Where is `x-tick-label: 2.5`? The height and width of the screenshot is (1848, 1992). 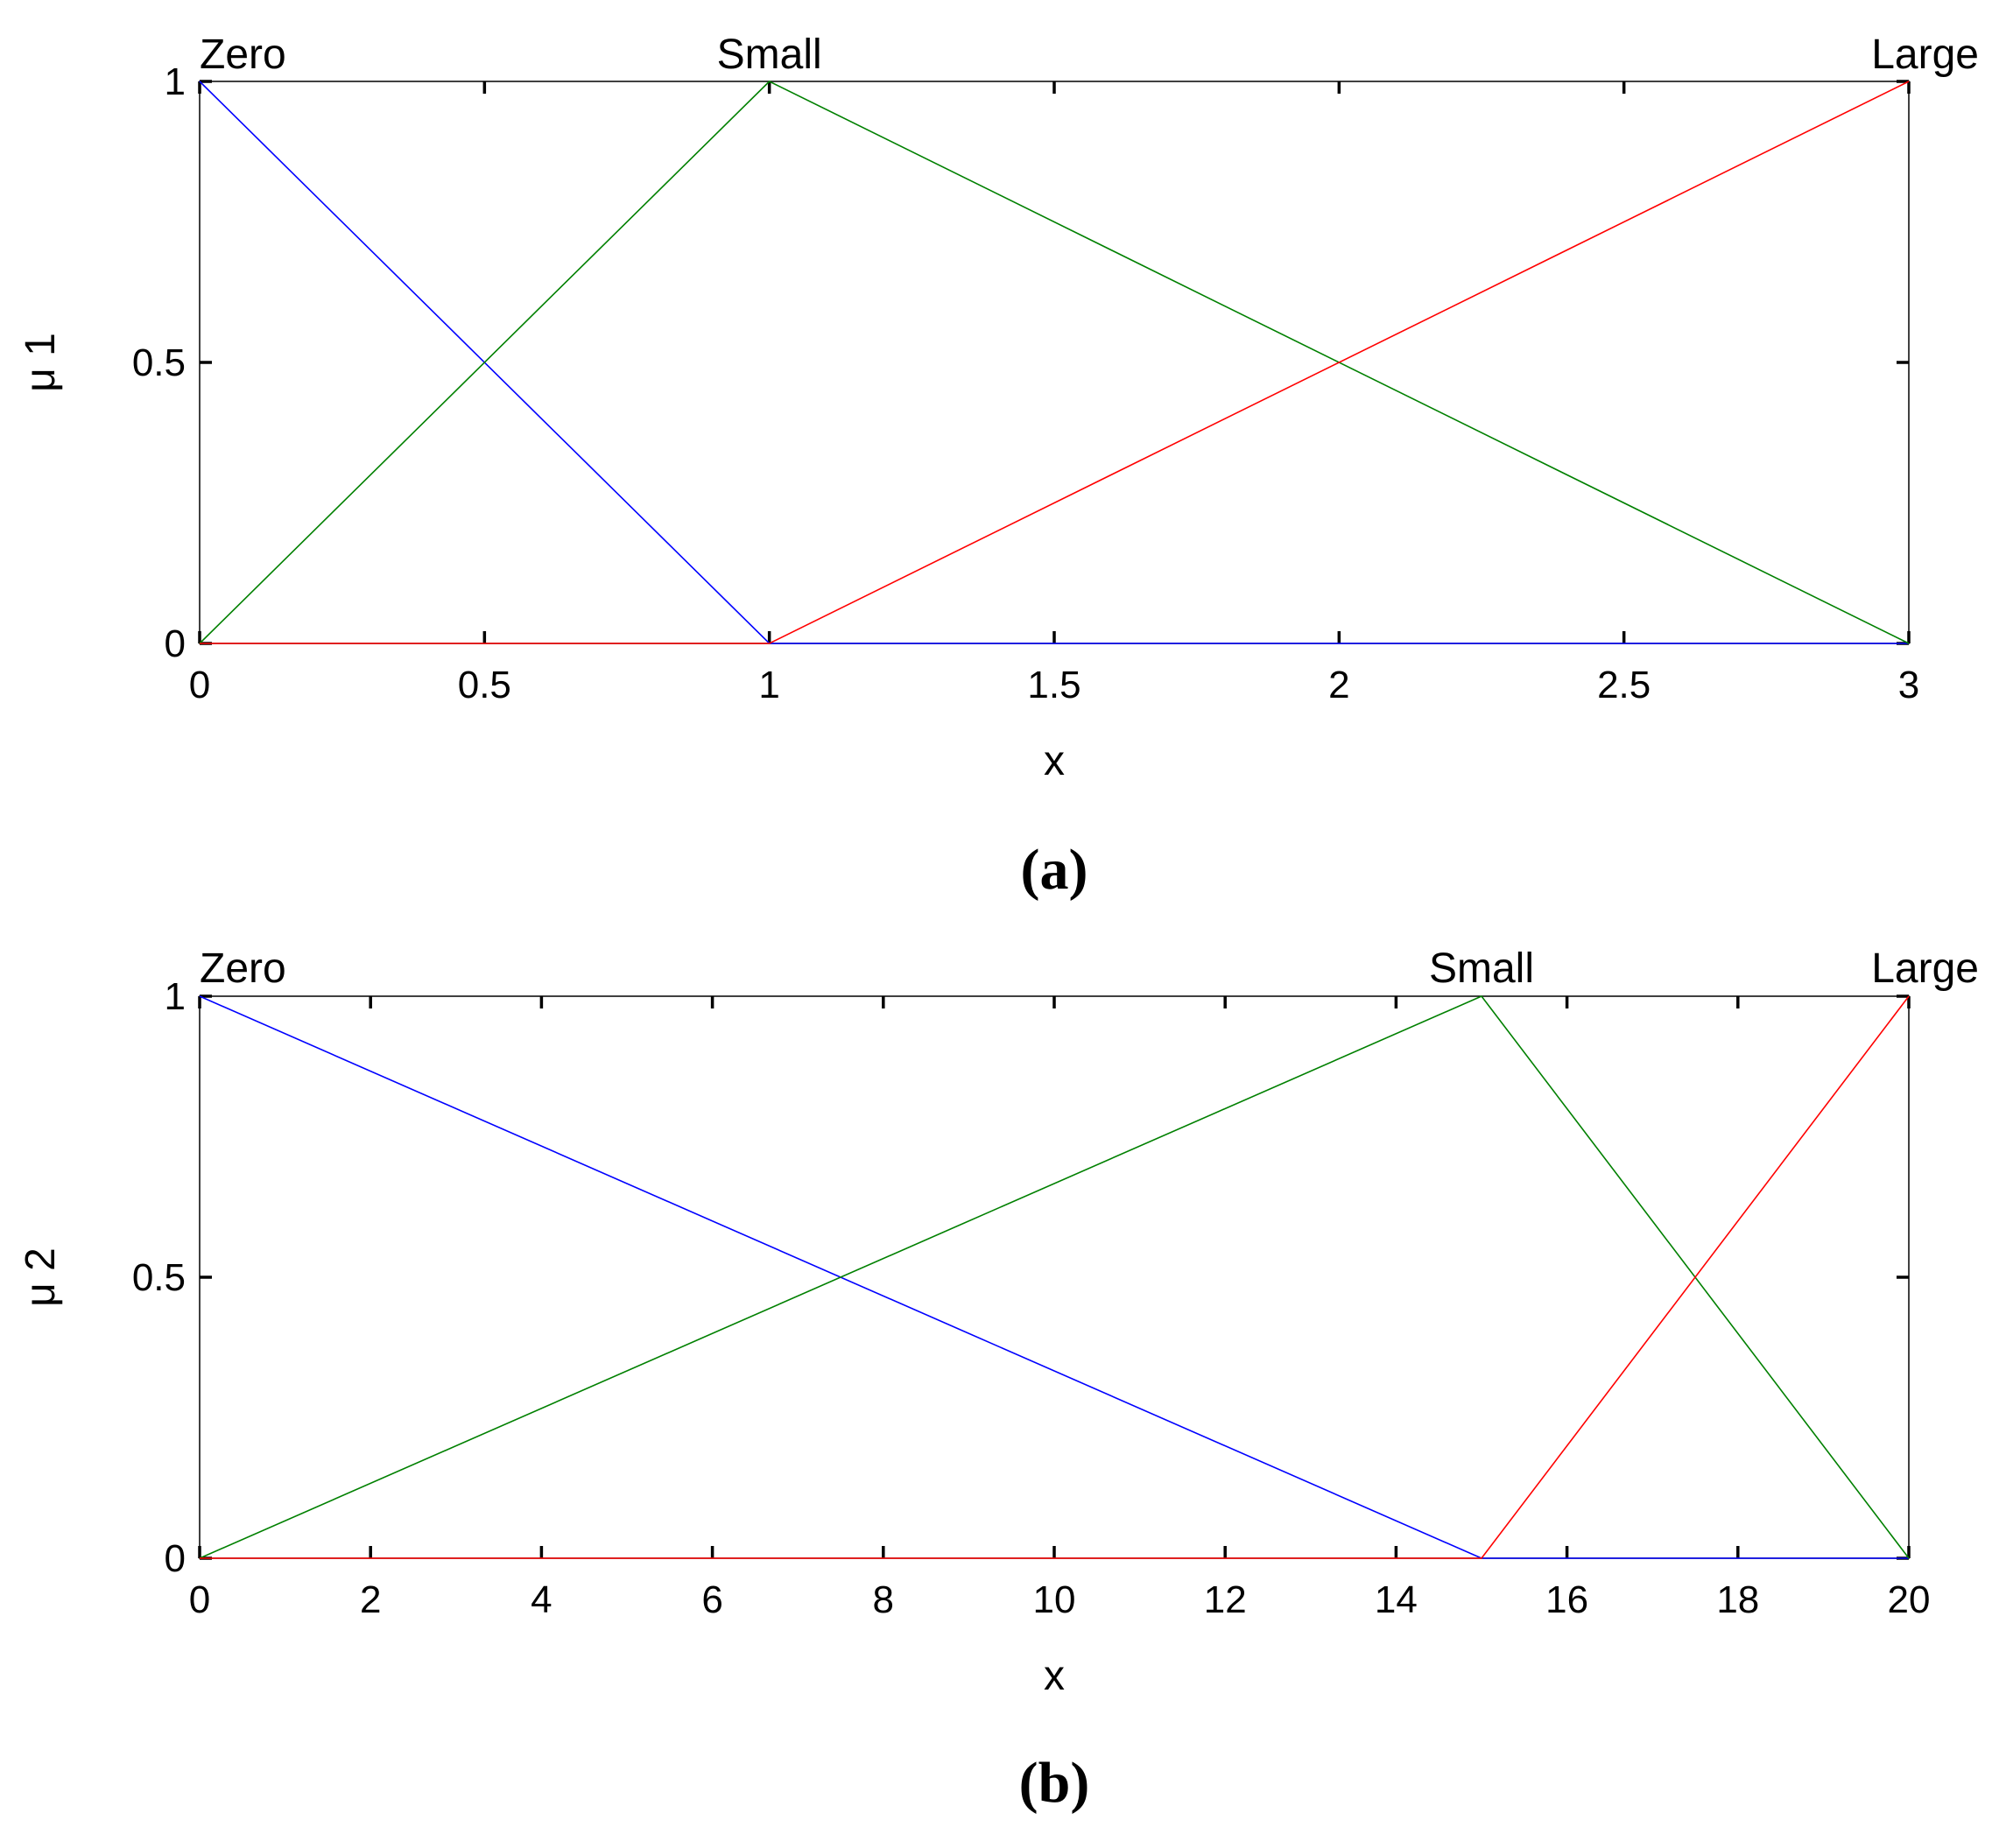
x-tick-label: 2.5 is located at coordinates (1624, 685).